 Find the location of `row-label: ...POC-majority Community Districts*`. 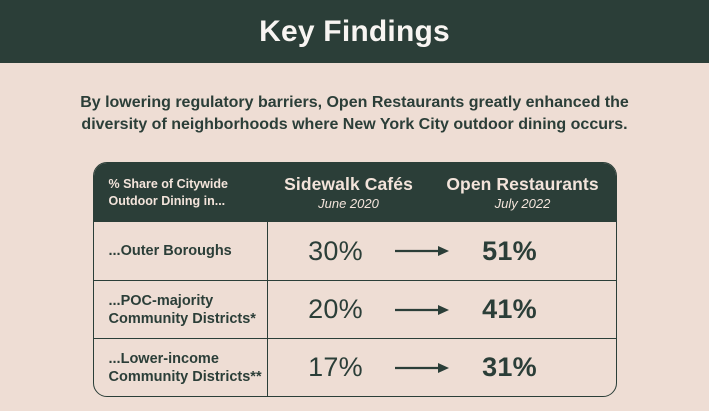

row-label: ...POC-majority Community Districts* is located at coordinates (181, 310).